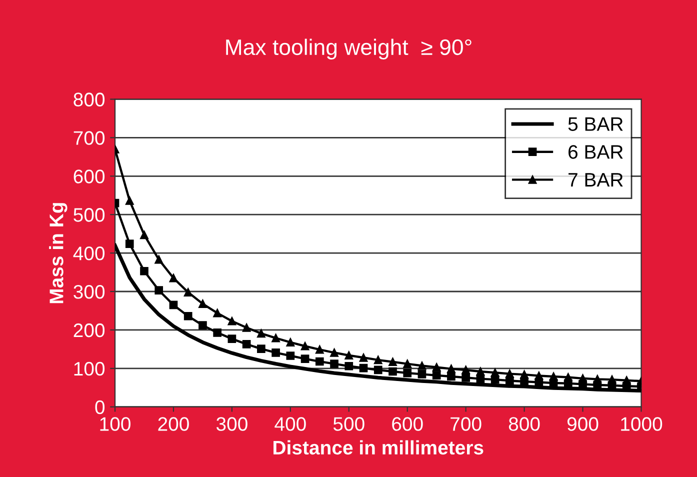 Image resolution: width=697 pixels, height=477 pixels. What do you see at coordinates (89, 253) in the screenshot?
I see `y-tick-label: 400` at bounding box center [89, 253].